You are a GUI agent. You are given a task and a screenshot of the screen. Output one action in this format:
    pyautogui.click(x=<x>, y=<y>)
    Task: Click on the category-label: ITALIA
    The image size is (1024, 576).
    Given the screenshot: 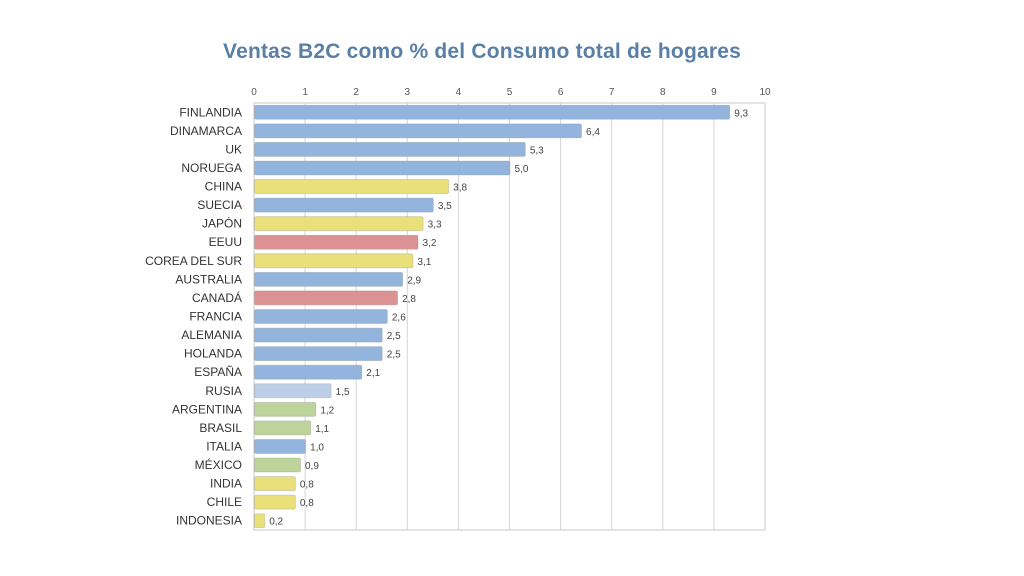 What is the action you would take?
    pyautogui.click(x=224, y=446)
    